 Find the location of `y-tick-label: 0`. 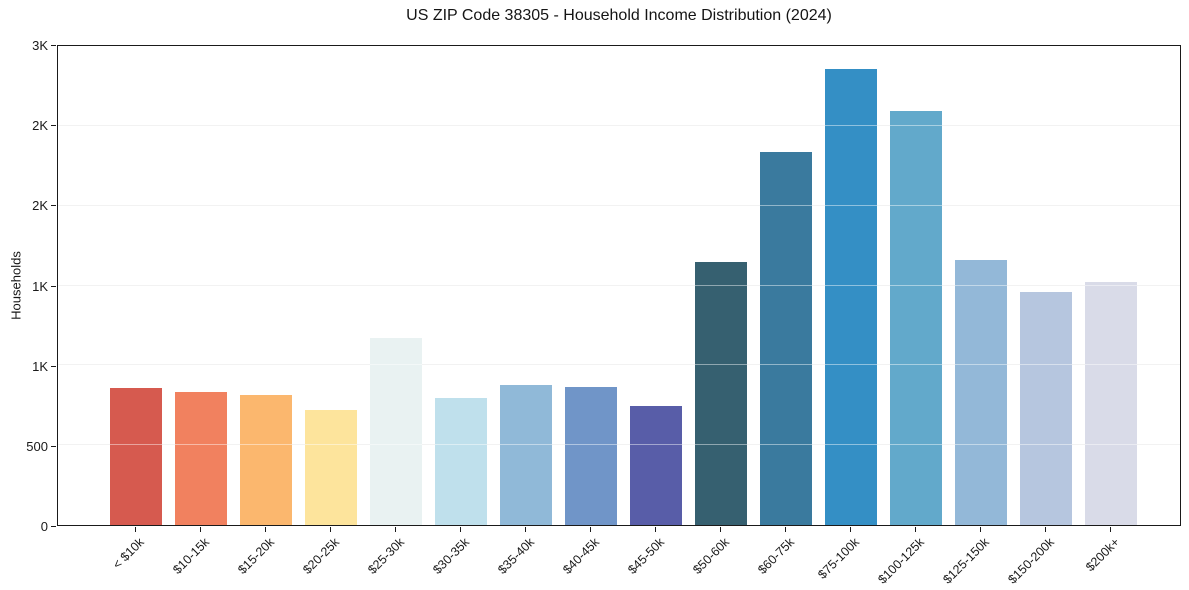

y-tick-label: 0 is located at coordinates (44, 526).